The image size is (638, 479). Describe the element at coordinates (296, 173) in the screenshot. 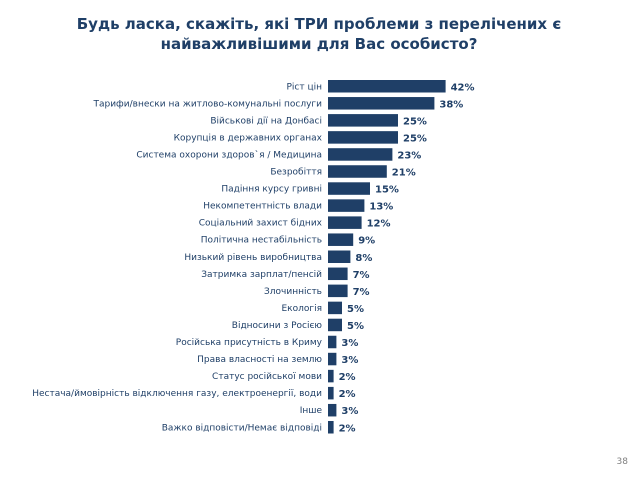

I see `category-label: Безробіття` at that location.